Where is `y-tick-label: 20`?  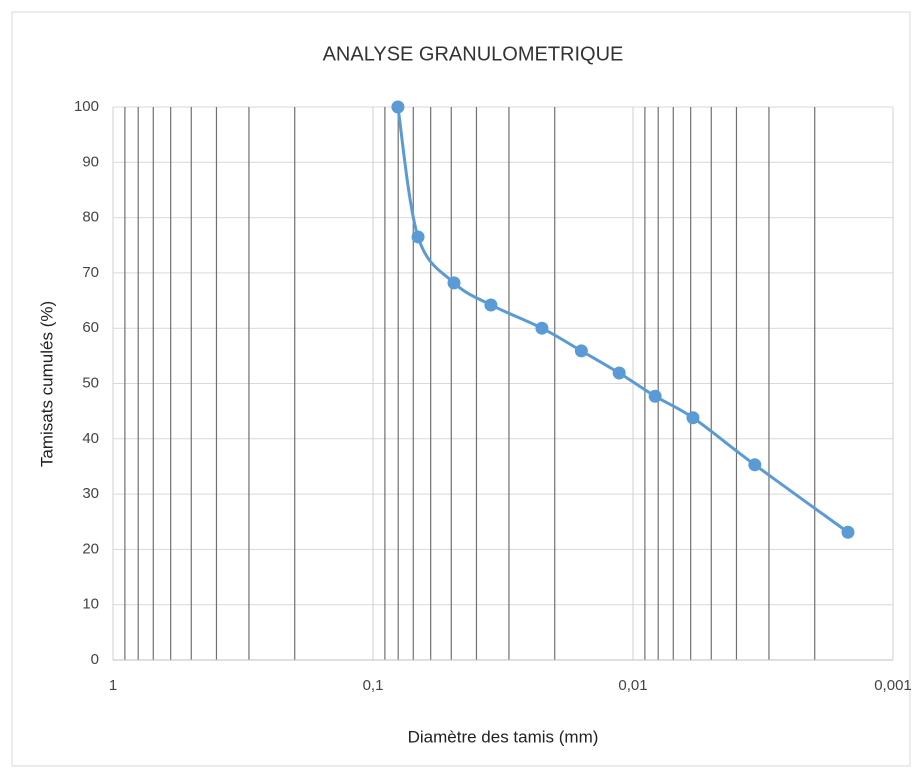 y-tick-label: 20 is located at coordinates (90, 548).